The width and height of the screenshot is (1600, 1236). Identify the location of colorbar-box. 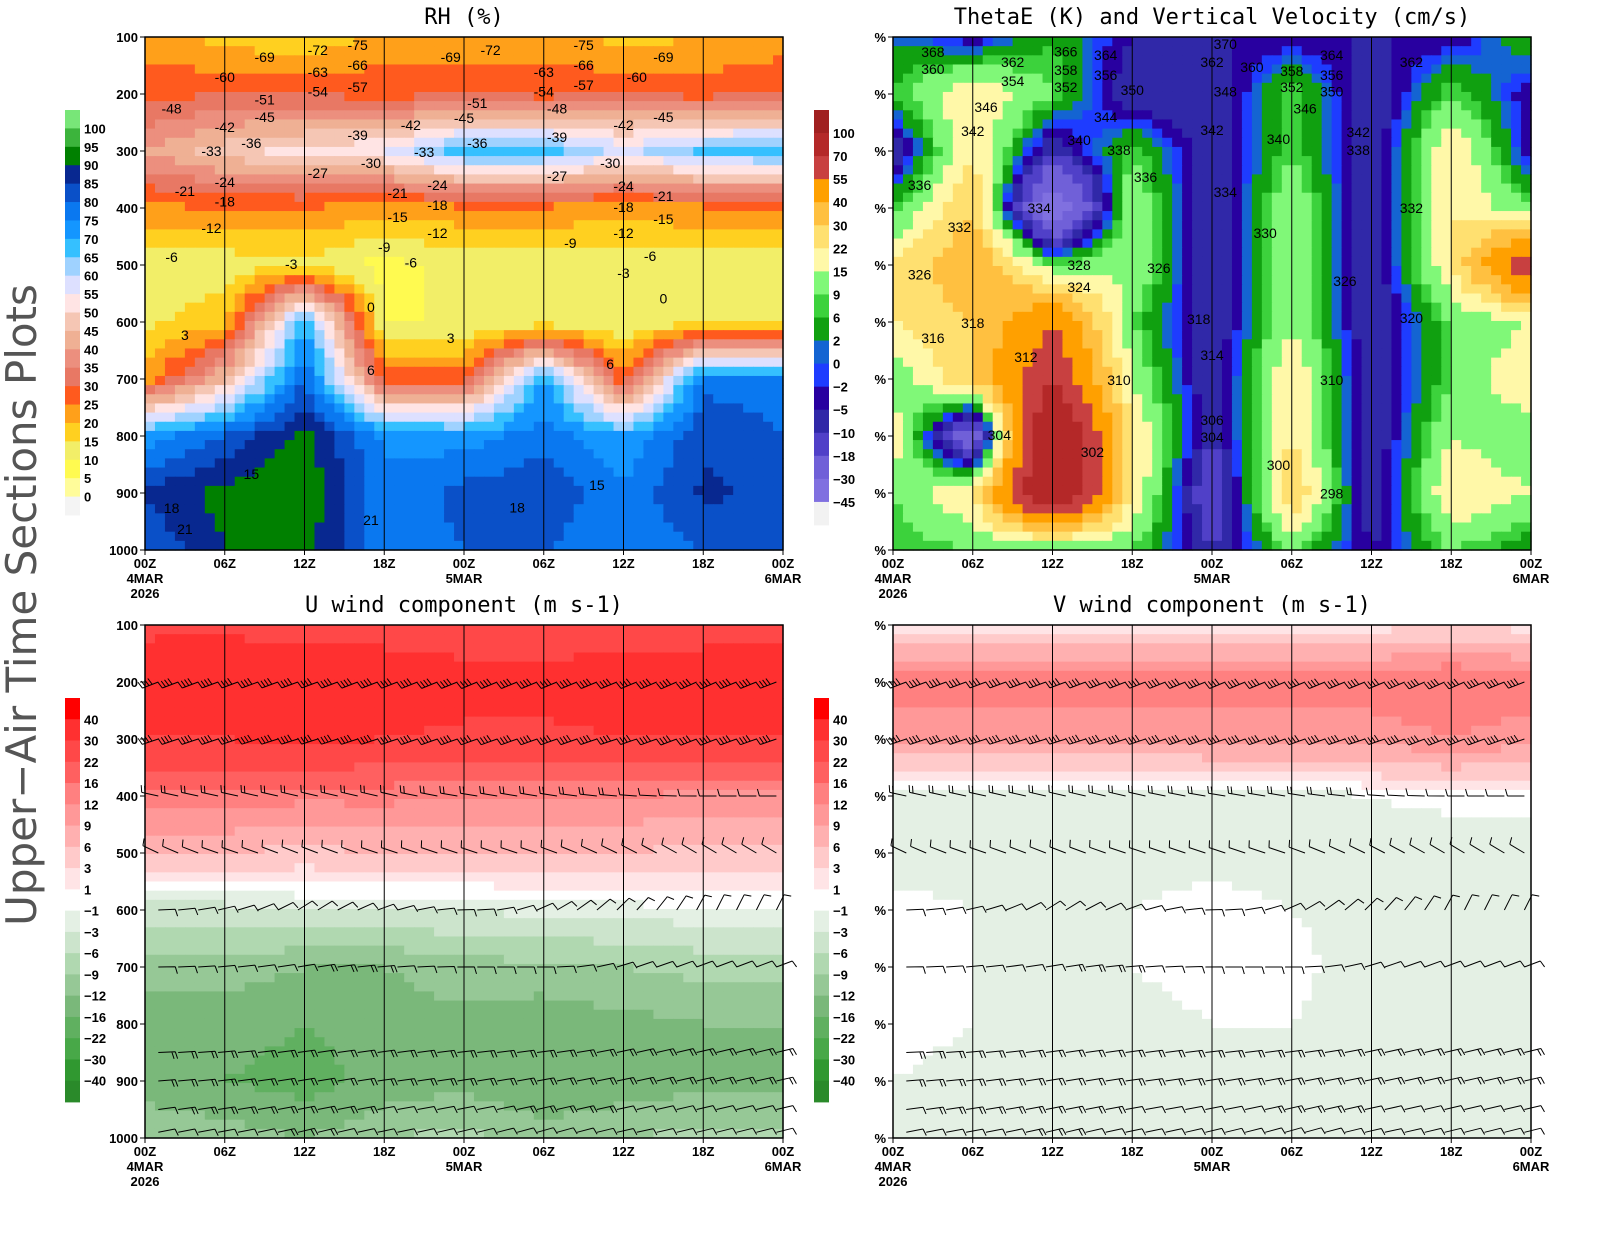
(72, 285).